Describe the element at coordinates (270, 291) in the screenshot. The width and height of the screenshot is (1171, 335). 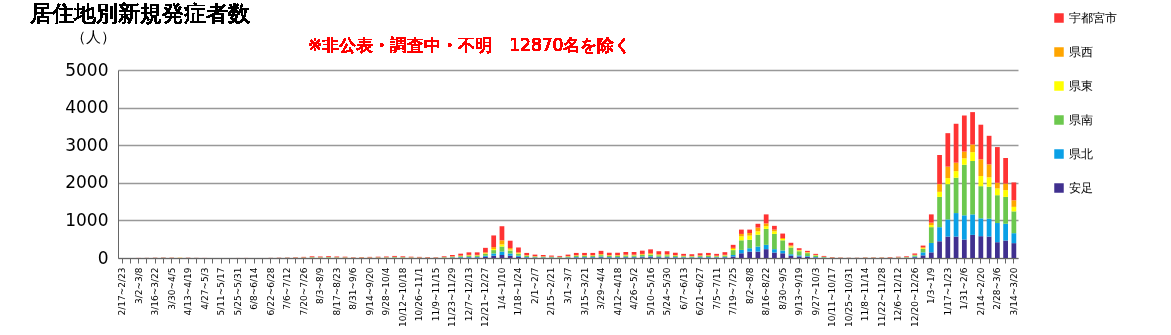
I see `x-tick-label: 6/22~6/28` at that location.